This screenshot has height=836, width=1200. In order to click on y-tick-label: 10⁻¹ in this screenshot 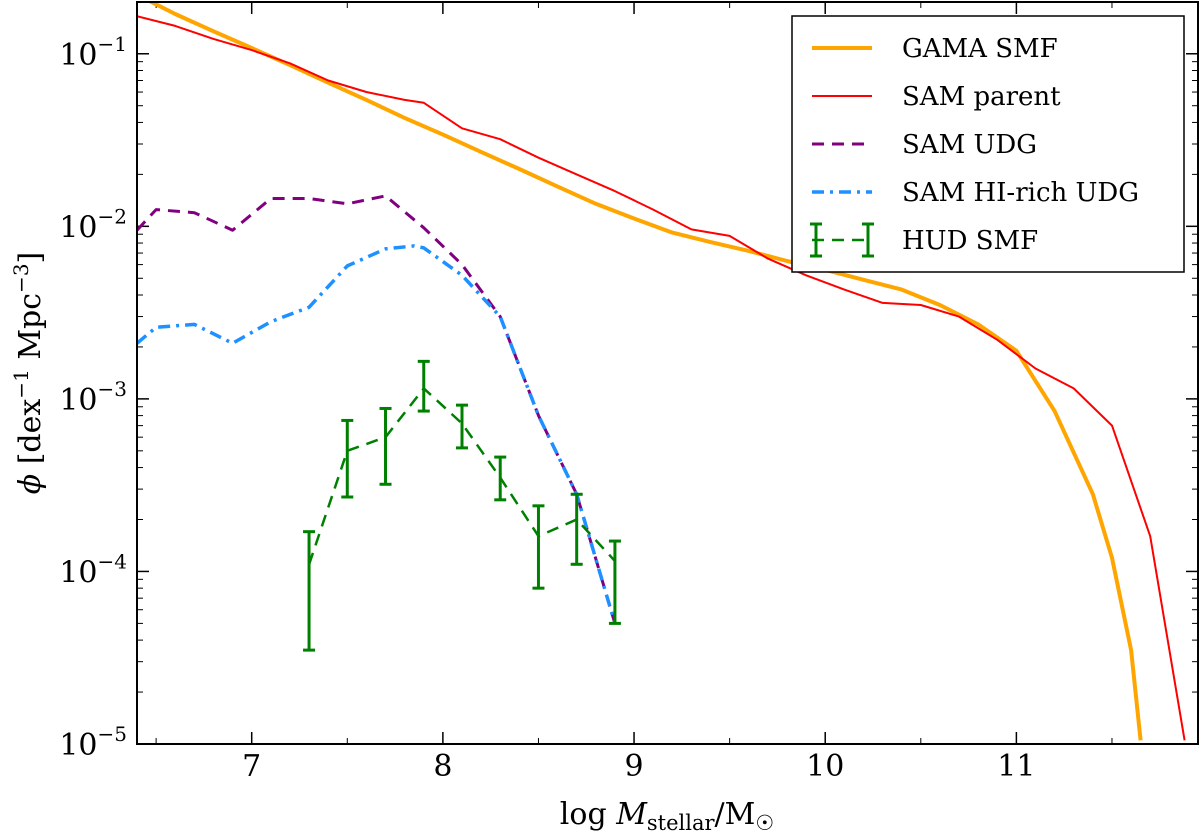, I will do `click(93, 52)`.